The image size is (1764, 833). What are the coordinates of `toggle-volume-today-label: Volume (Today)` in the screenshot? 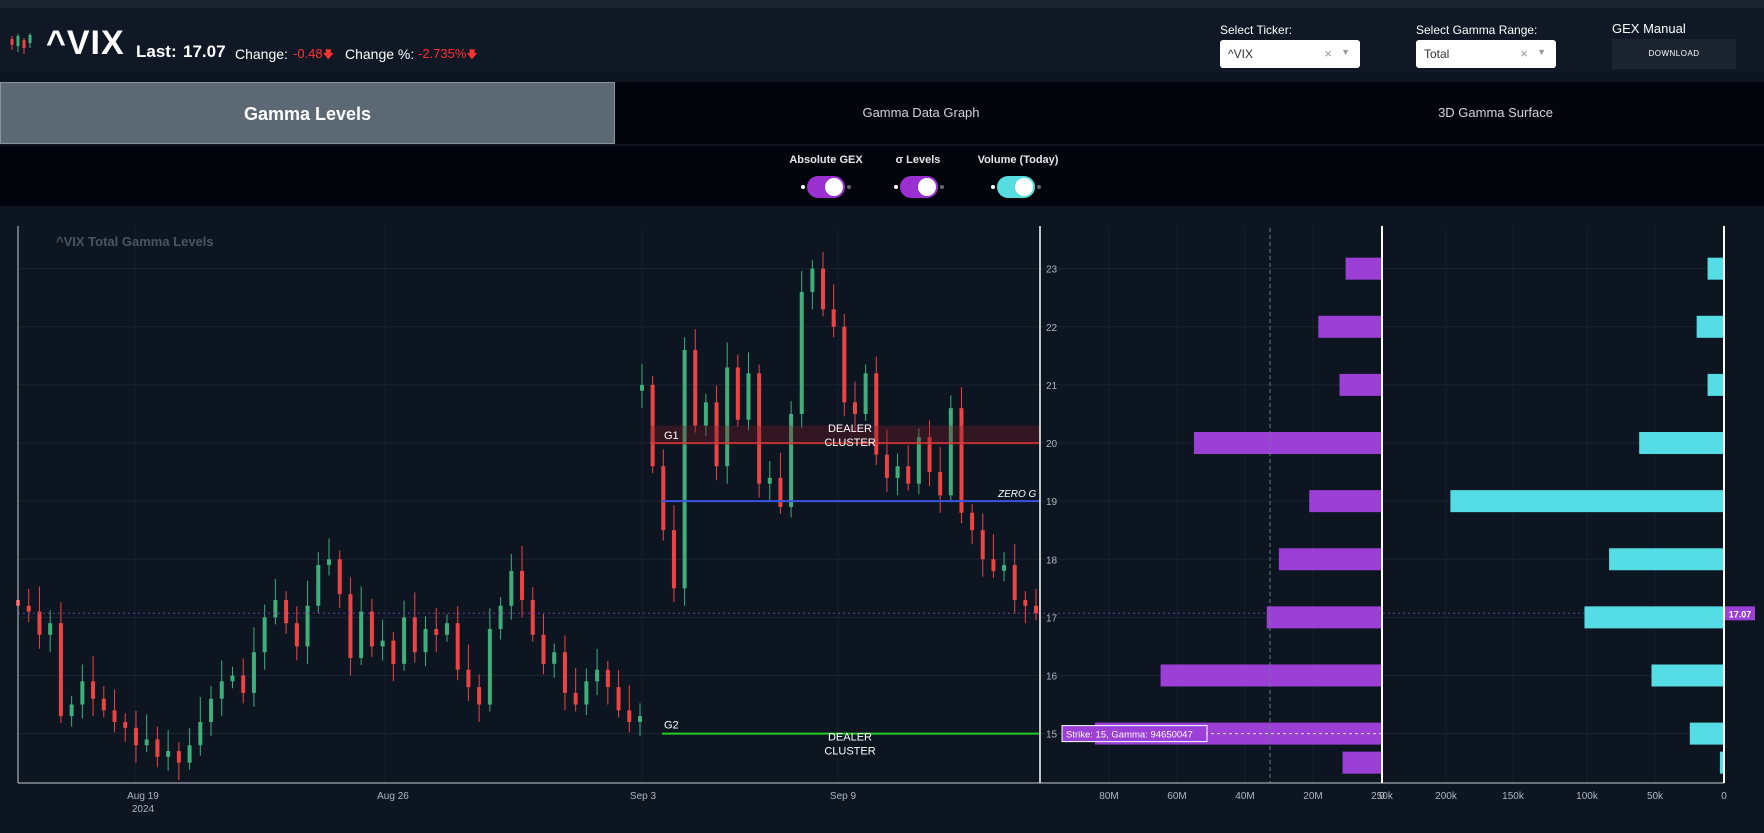 It's located at (1018, 160).